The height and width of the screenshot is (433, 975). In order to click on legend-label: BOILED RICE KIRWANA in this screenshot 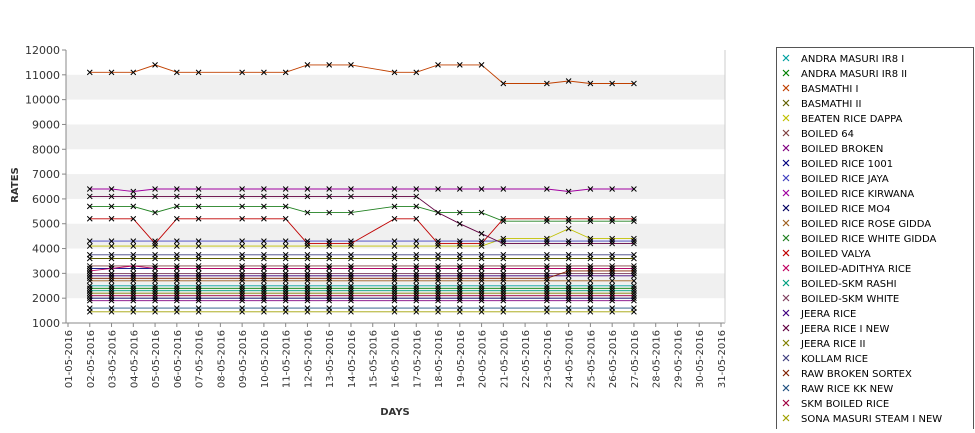, I will do `click(857, 194)`.